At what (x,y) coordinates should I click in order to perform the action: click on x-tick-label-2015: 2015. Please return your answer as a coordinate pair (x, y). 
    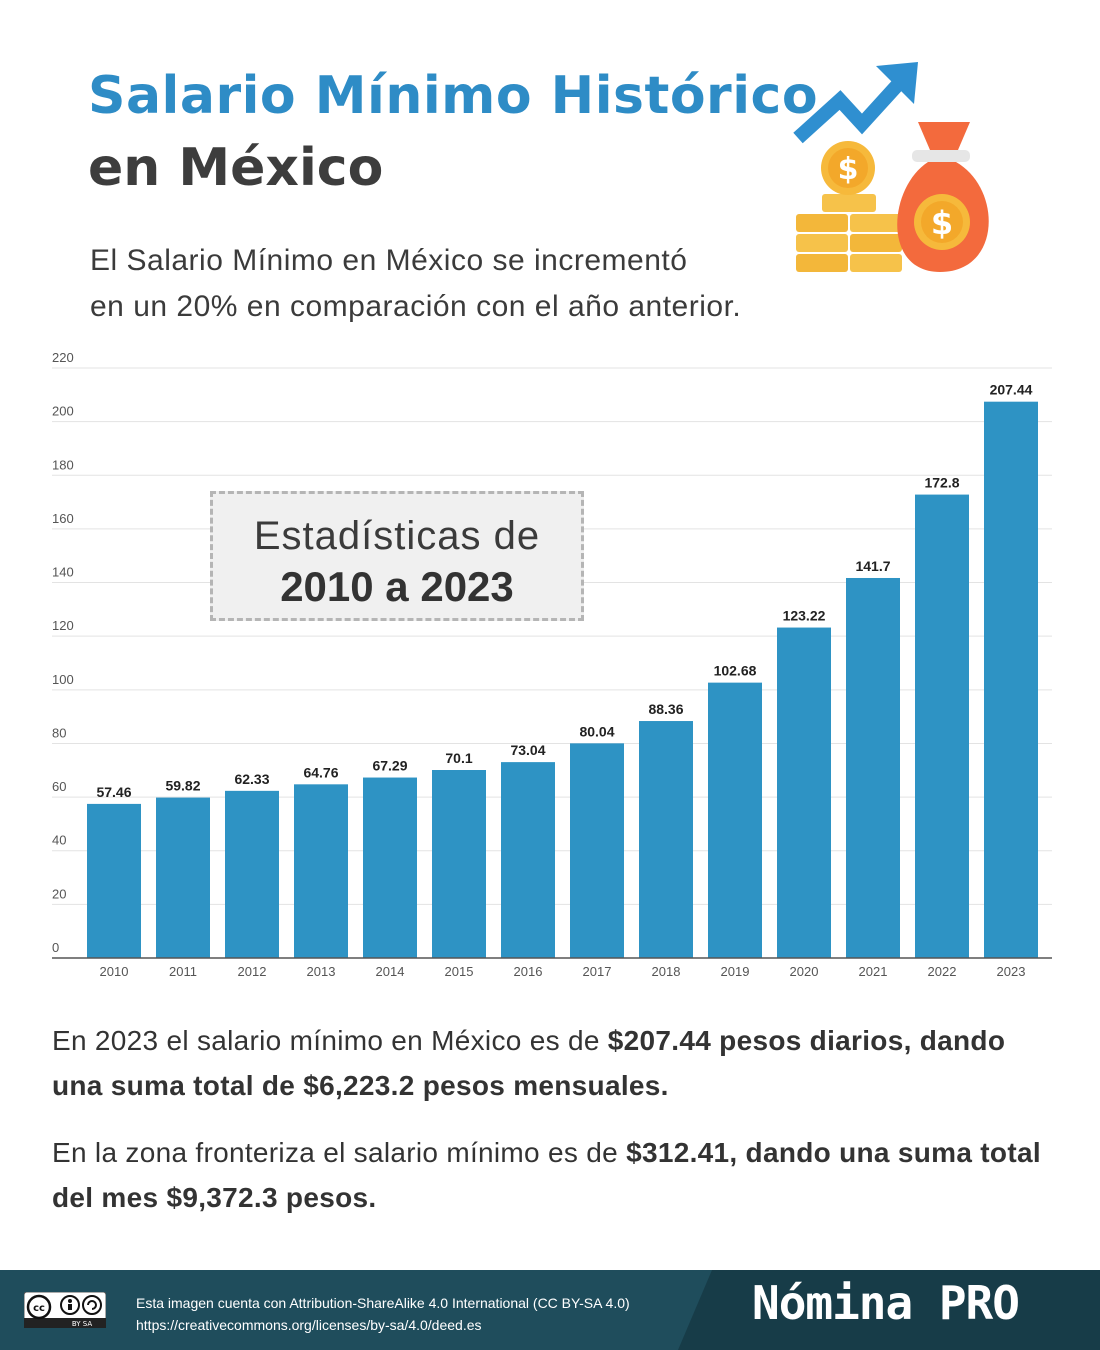
    Looking at the image, I should click on (459, 971).